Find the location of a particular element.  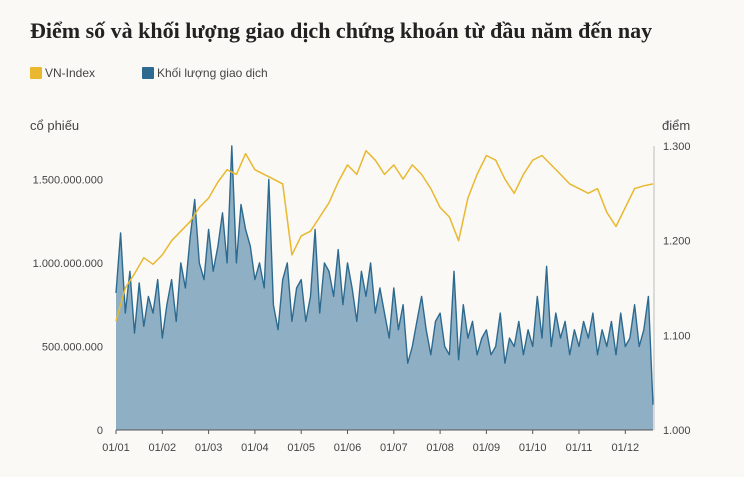

x-tick-label: 01/02 is located at coordinates (163, 448).